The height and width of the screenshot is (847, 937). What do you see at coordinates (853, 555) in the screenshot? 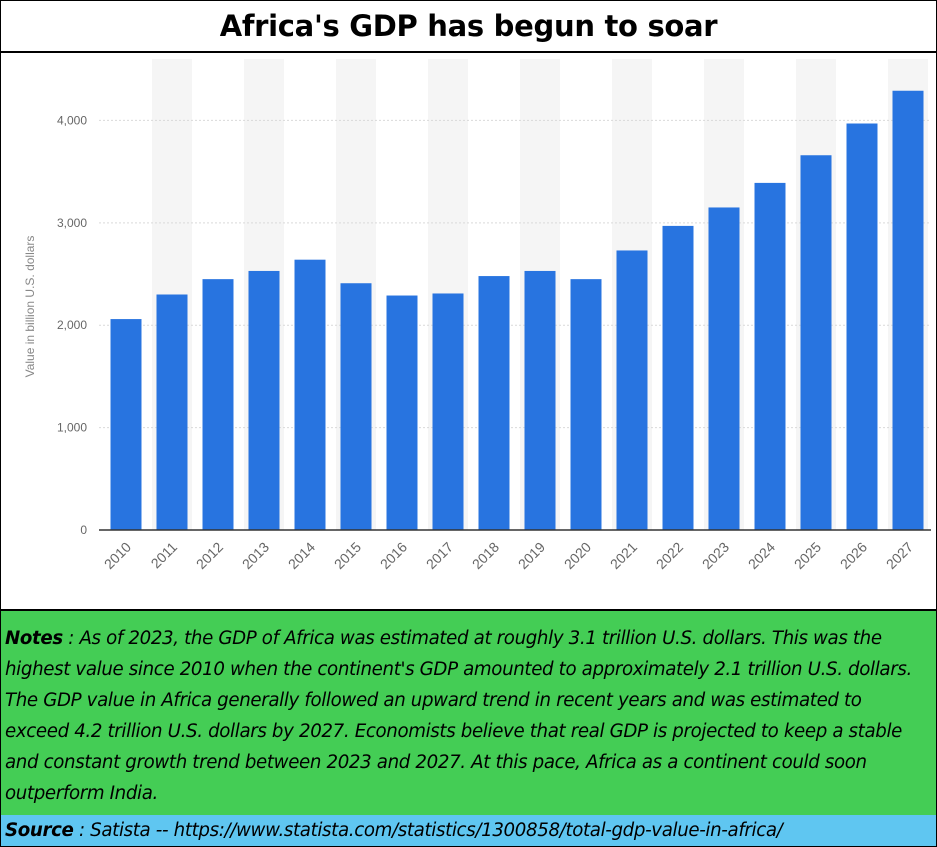
I see `x-tick-label: 2026` at bounding box center [853, 555].